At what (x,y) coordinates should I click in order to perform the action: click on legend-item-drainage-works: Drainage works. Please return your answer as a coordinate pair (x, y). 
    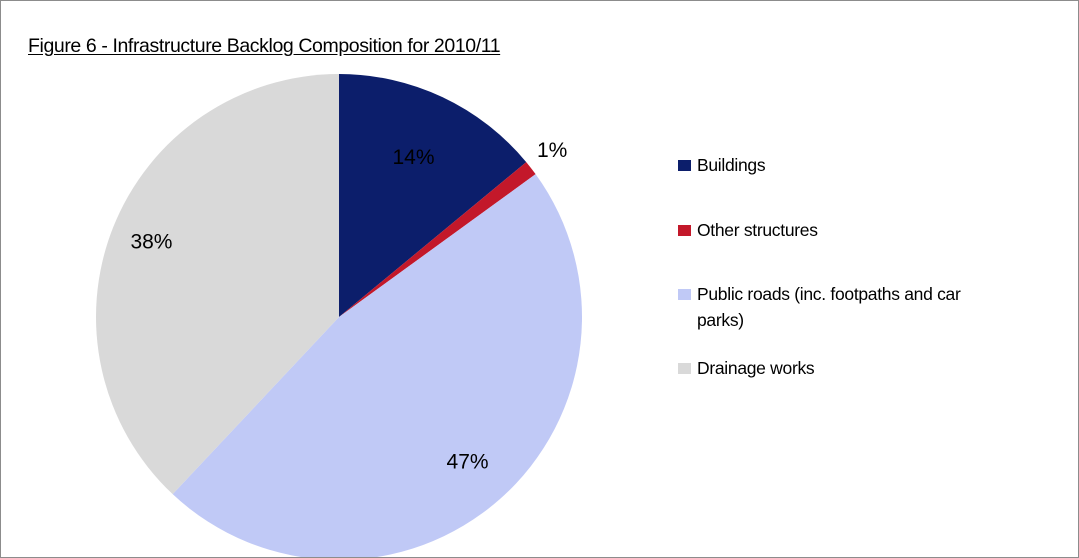
    Looking at the image, I should click on (868, 368).